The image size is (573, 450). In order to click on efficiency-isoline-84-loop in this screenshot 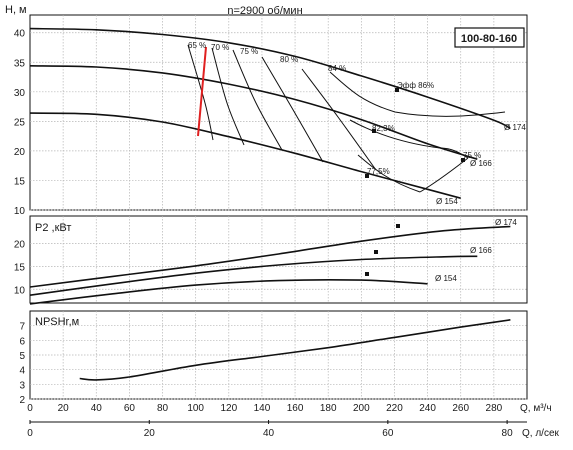, I will do `click(417, 94)`.